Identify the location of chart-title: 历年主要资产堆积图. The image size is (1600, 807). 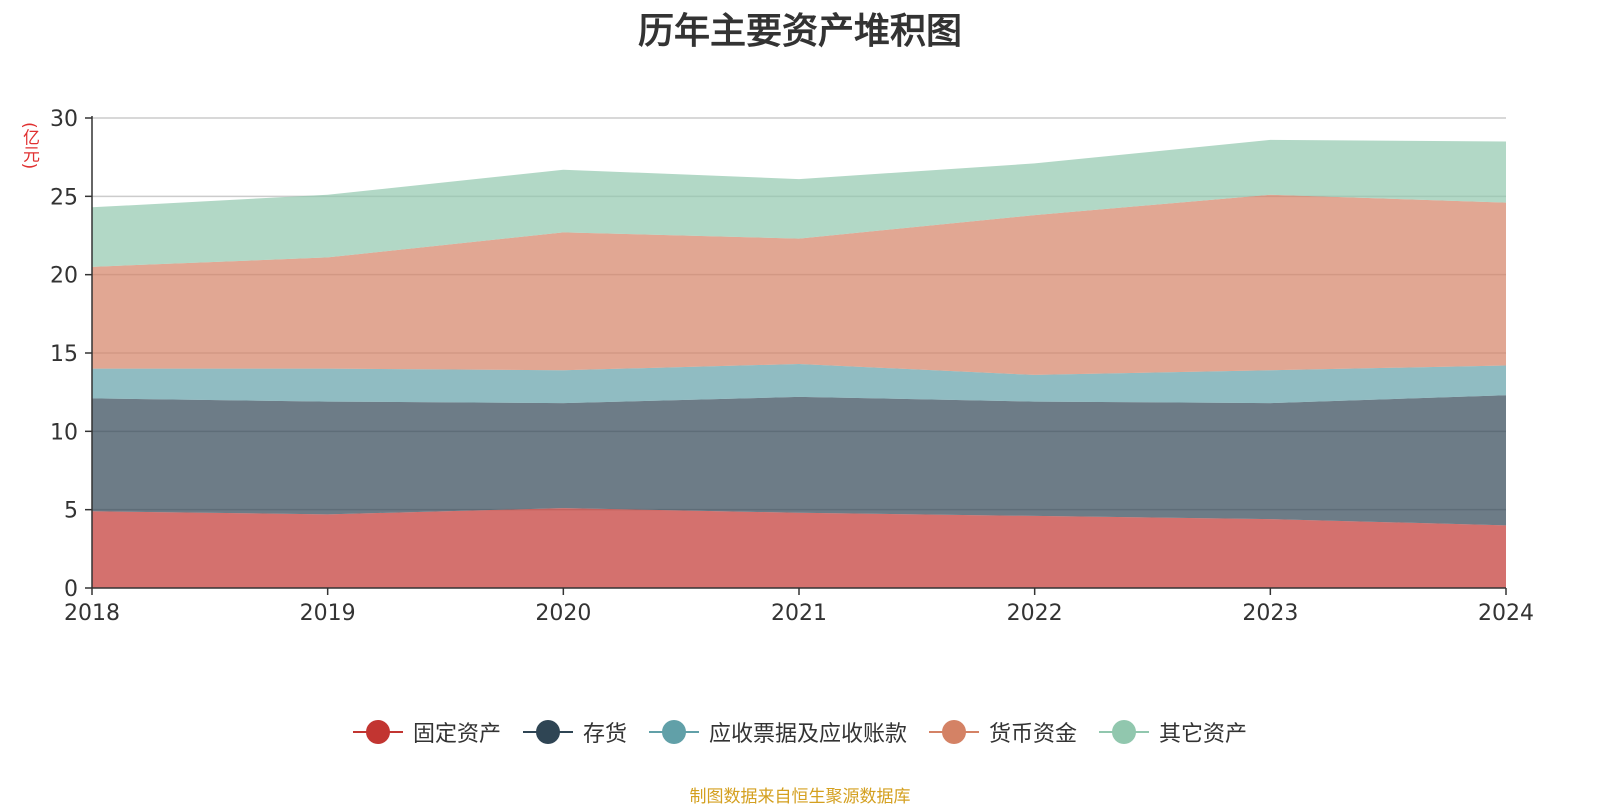
(799, 31).